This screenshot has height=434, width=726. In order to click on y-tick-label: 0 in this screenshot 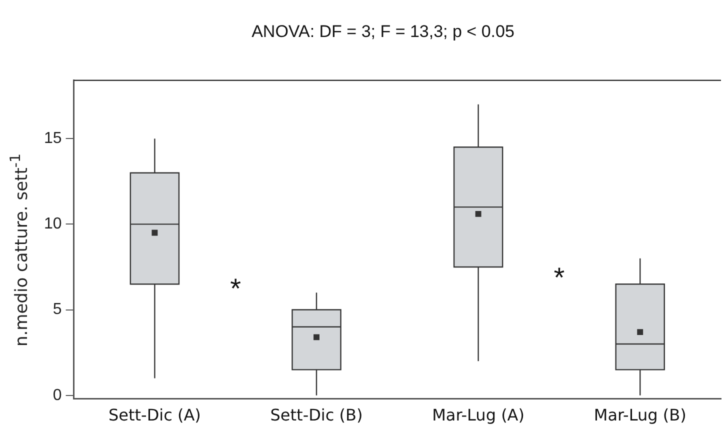, I will do `click(57, 395)`.